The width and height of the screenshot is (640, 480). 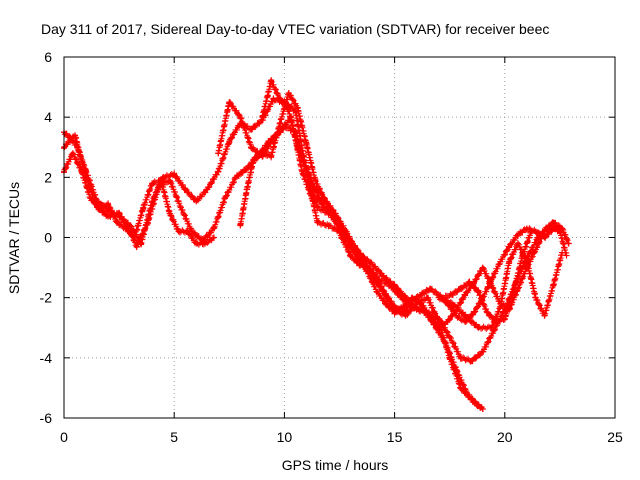 What do you see at coordinates (48, 238) in the screenshot?
I see `y-tick-label: 0` at bounding box center [48, 238].